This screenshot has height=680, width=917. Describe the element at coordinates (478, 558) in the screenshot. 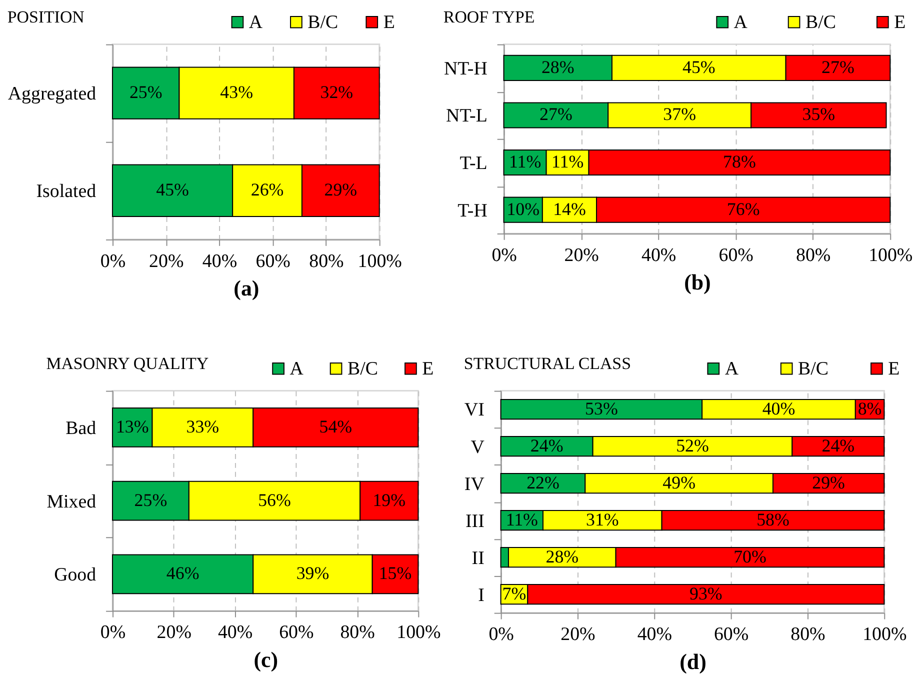

I see `y-tick-label: II` at that location.